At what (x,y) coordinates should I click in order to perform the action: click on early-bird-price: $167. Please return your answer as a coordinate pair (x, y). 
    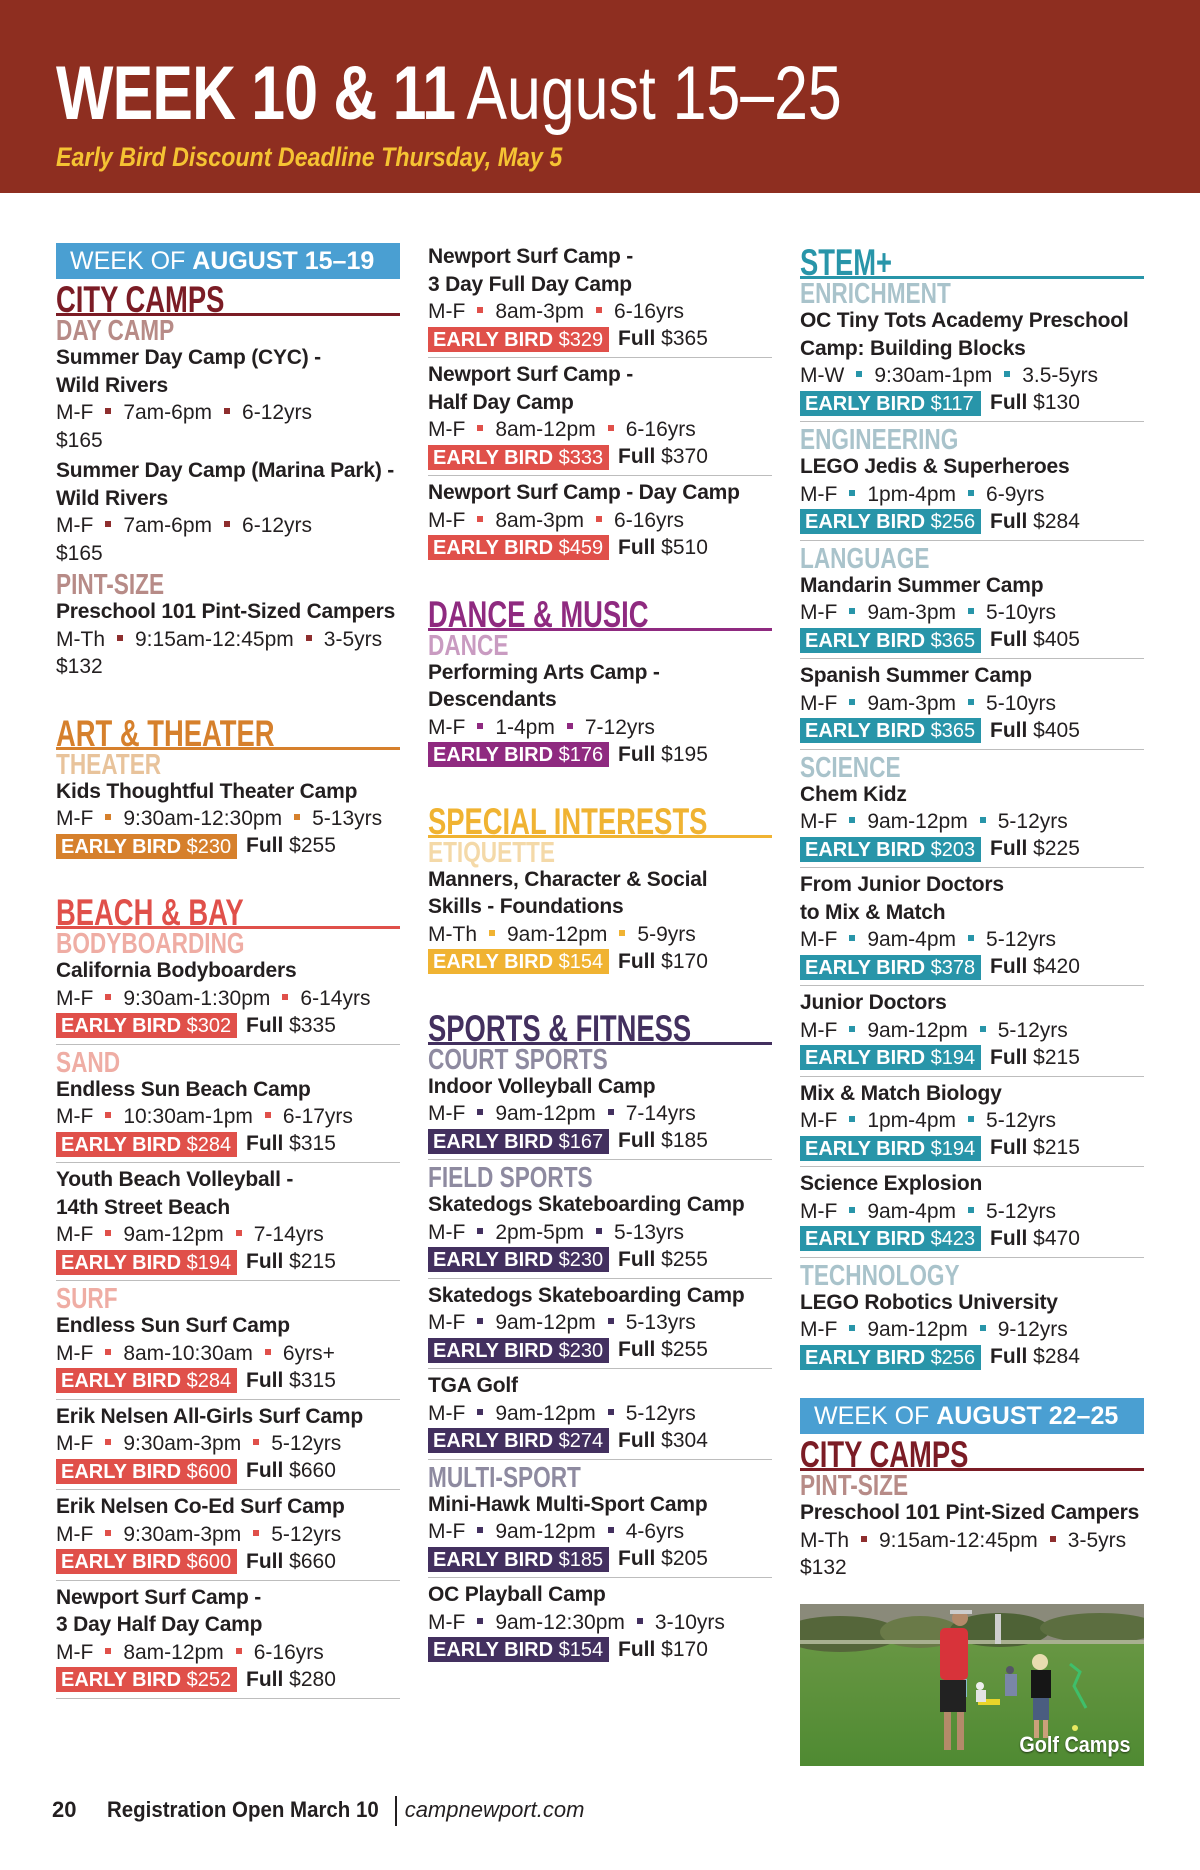
    Looking at the image, I should click on (581, 1141).